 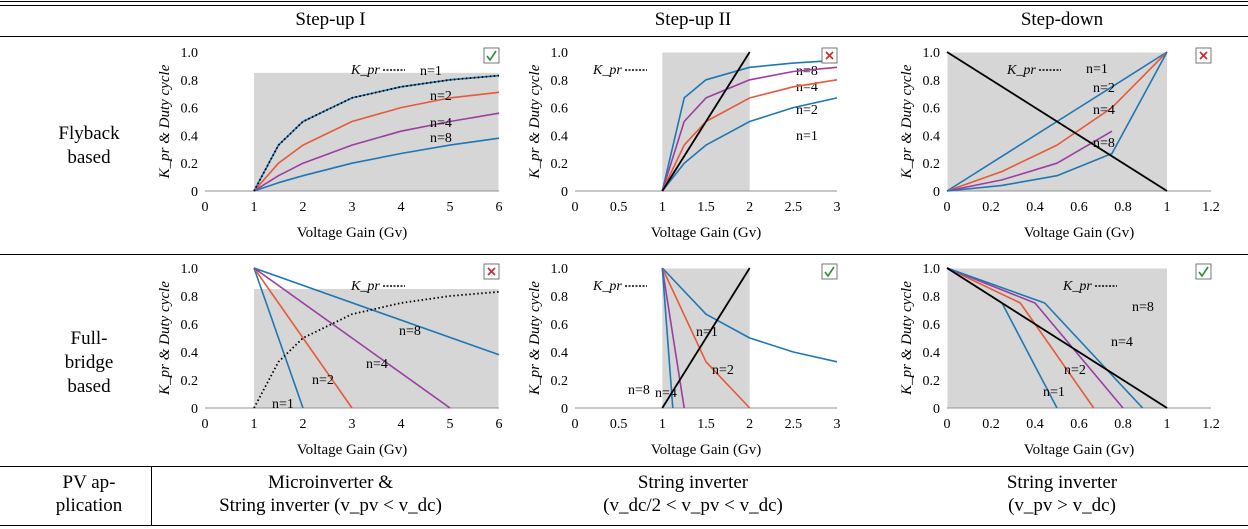 What do you see at coordinates (330, 19) in the screenshot?
I see `column-header-stepup1: Step-up I` at bounding box center [330, 19].